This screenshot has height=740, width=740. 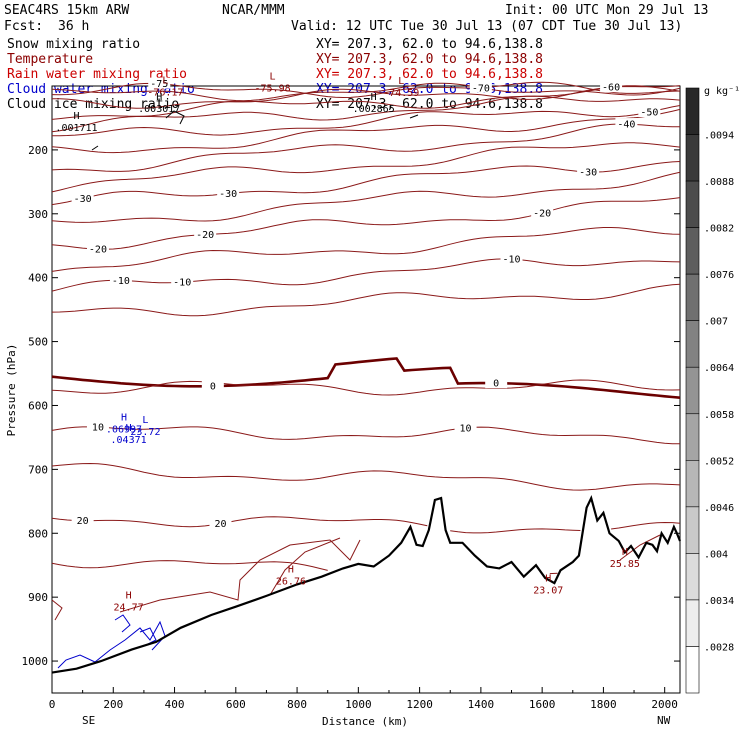 I want to click on x-tick-label: 1800, so click(x=603, y=704).